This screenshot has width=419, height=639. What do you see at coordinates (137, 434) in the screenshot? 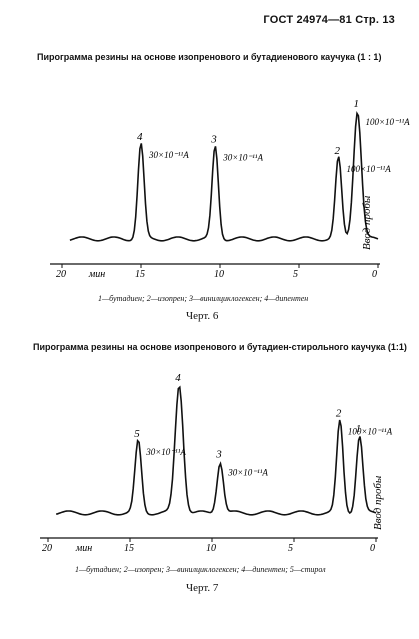
I see `peak-number: 5` at bounding box center [137, 434].